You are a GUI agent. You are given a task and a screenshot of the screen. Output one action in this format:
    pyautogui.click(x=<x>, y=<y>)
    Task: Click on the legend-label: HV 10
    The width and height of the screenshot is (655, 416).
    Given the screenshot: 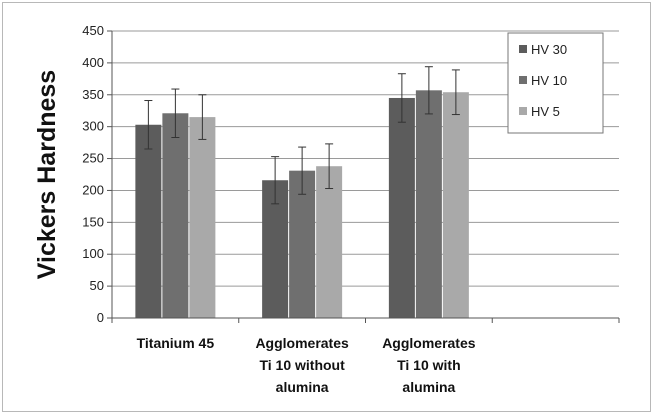 What is the action you would take?
    pyautogui.click(x=549, y=80)
    